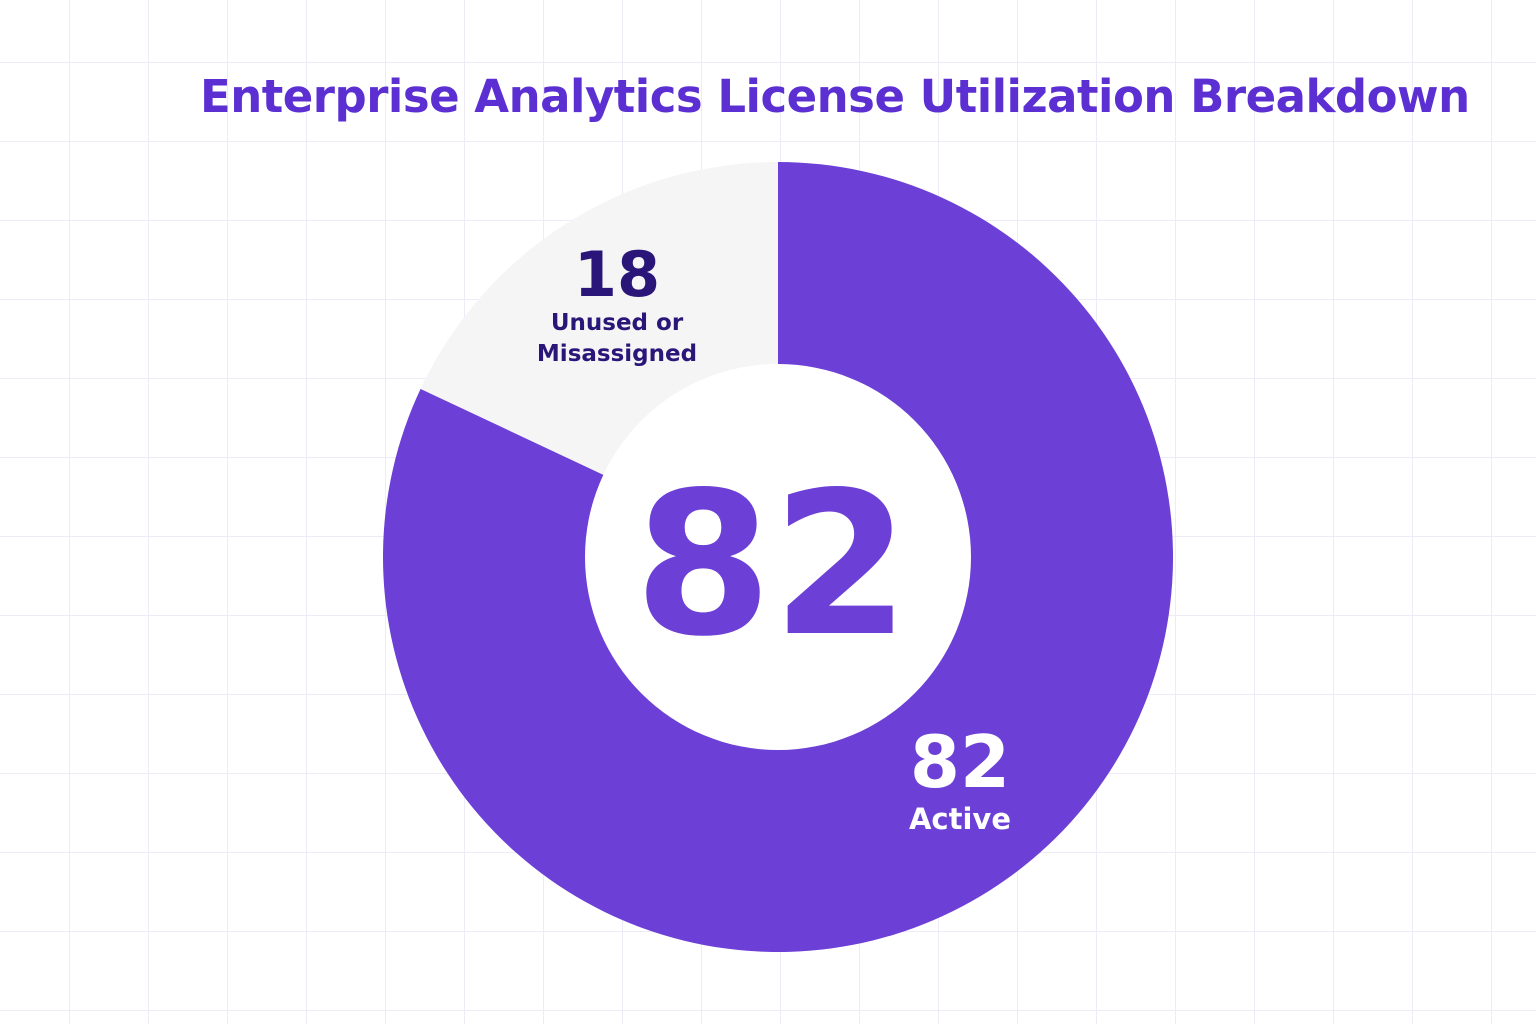  I want to click on slice-value-unused-or-misassigned: 18, so click(617, 274).